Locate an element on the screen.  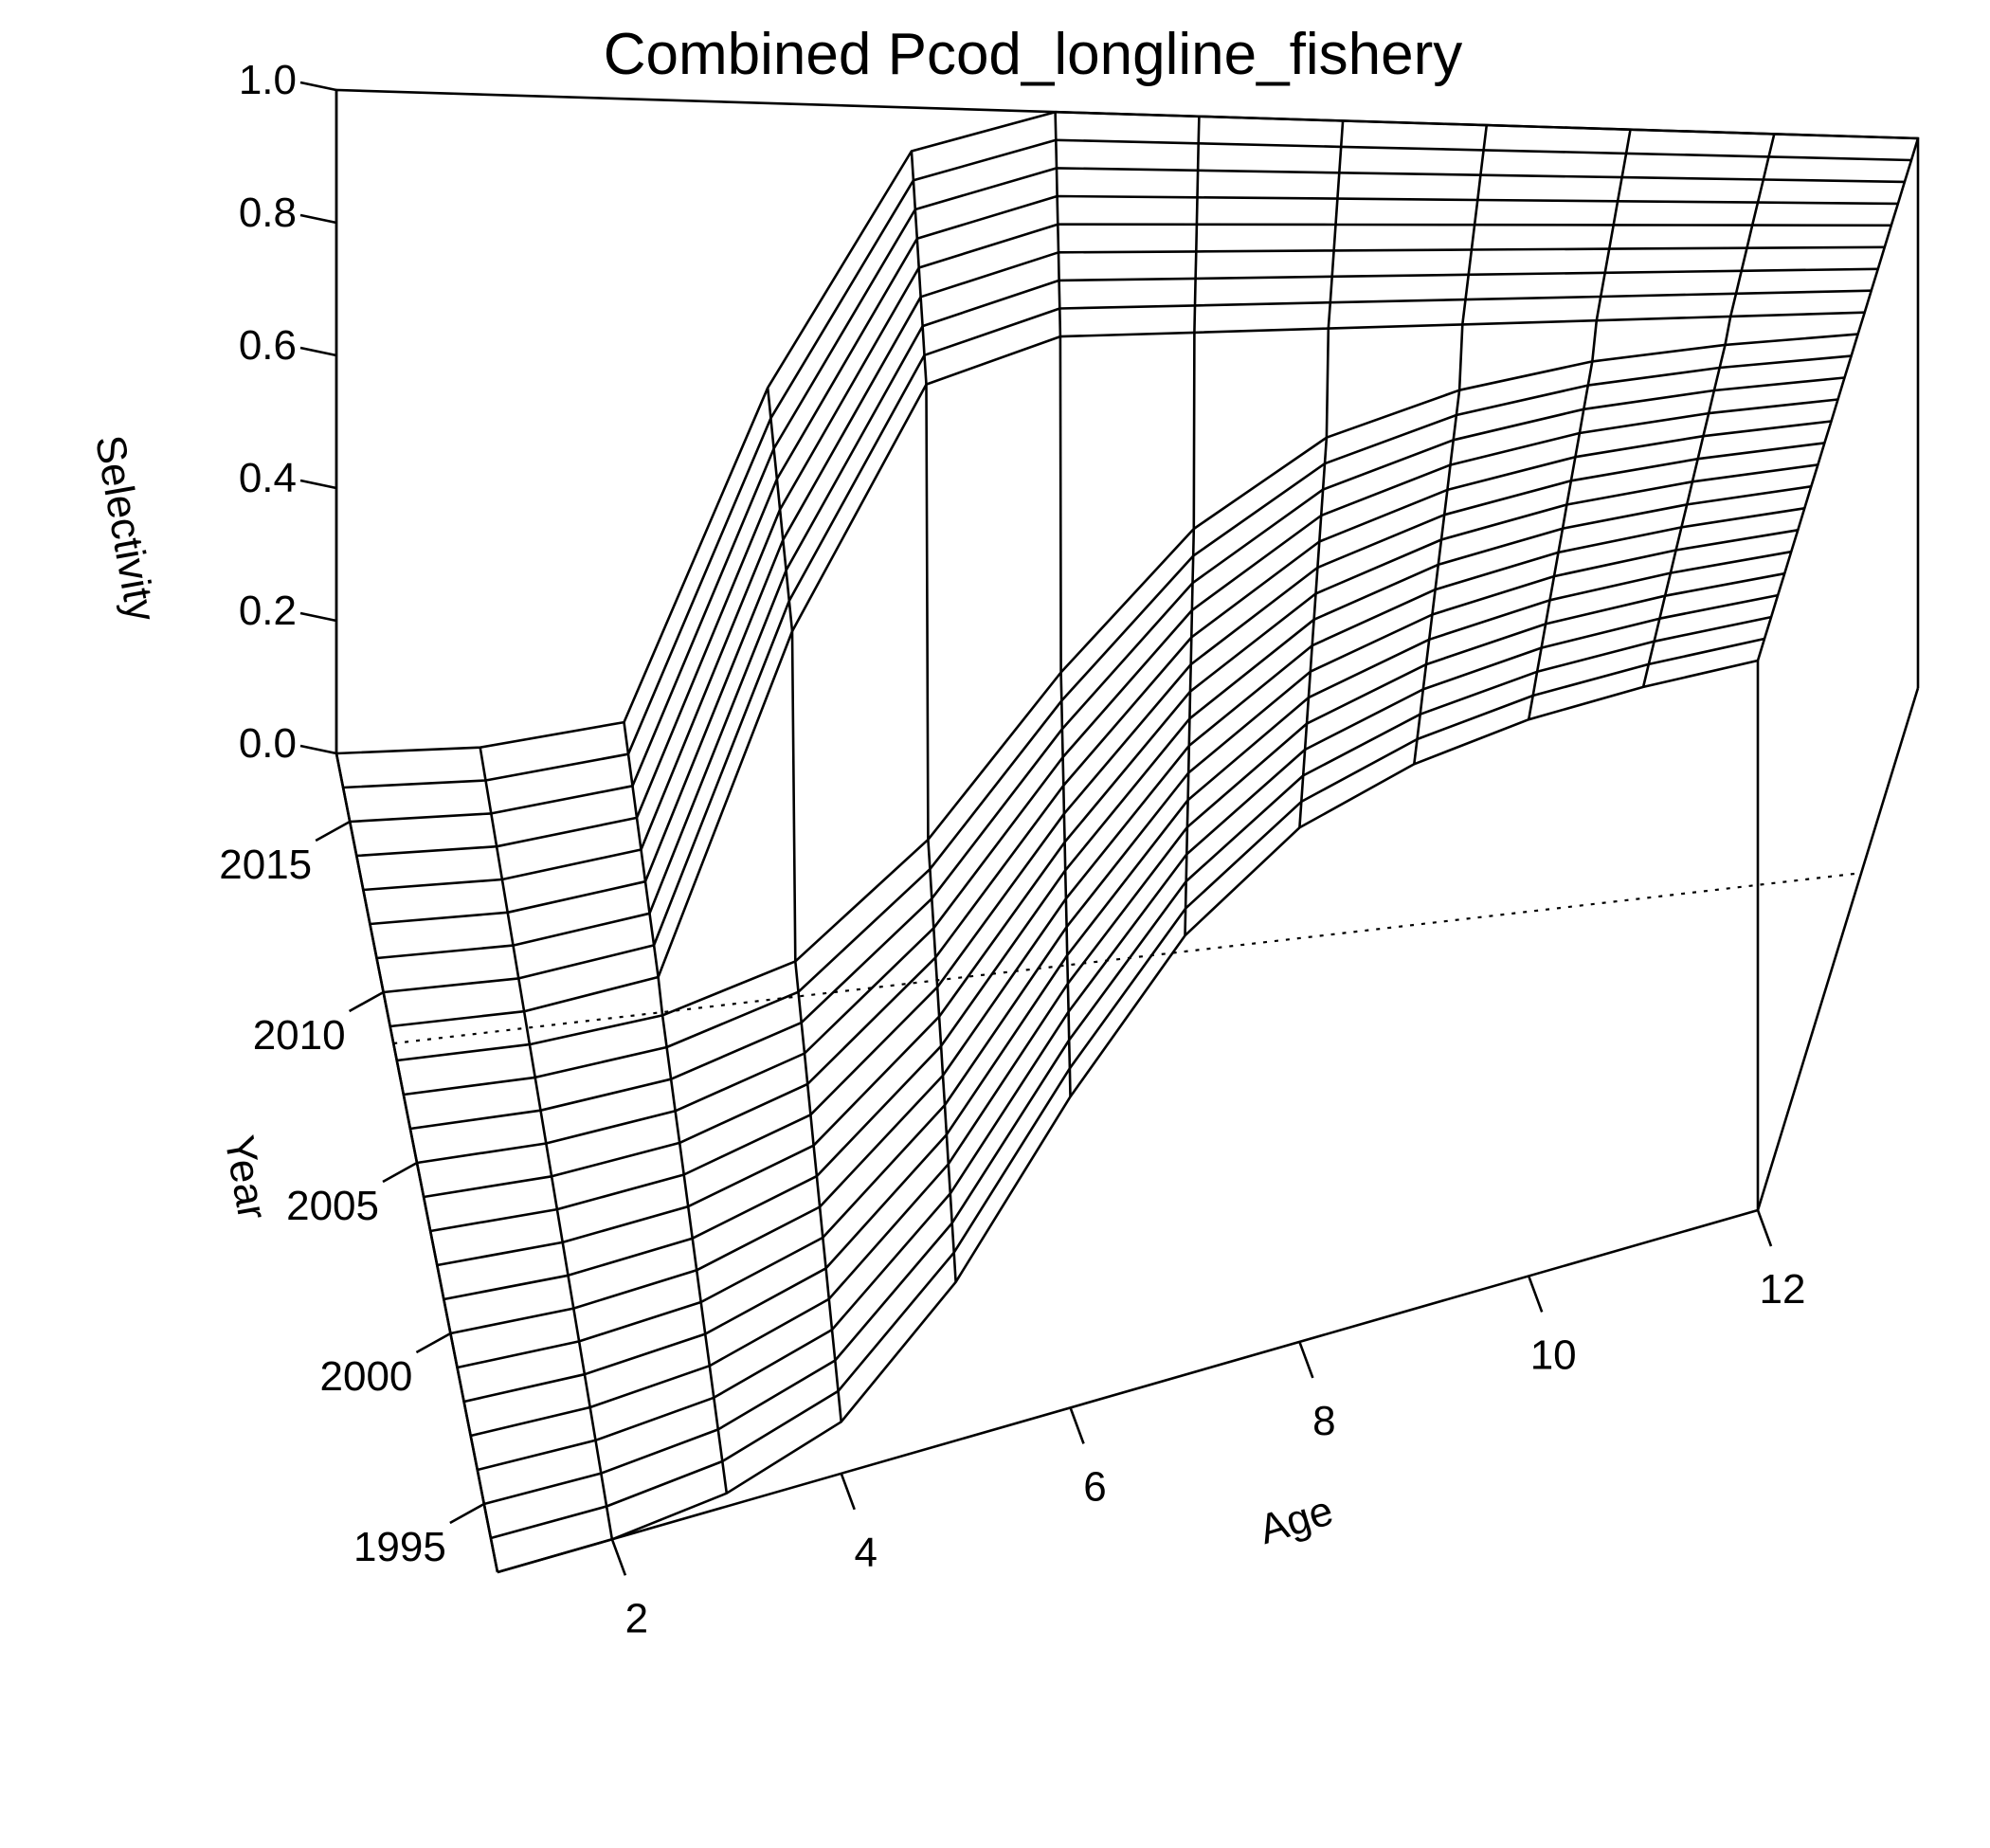
year-tick-label: 1995 is located at coordinates (399, 1547).